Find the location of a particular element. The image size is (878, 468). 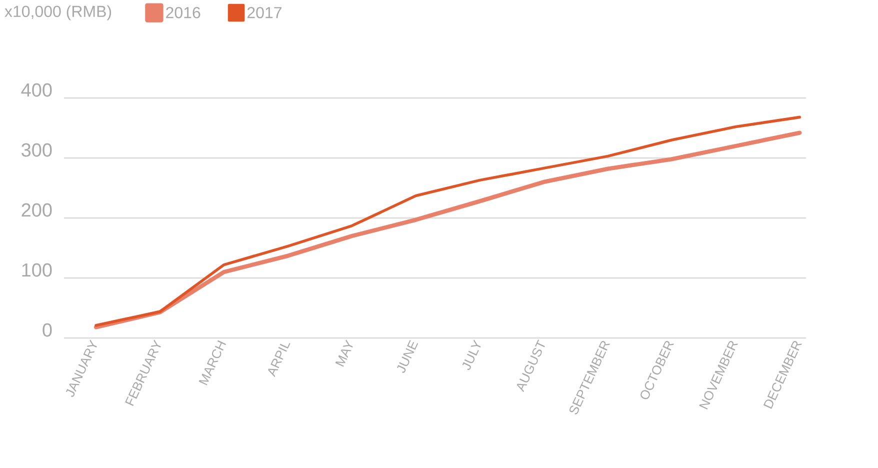

y-tick-label: 400 is located at coordinates (36, 90).